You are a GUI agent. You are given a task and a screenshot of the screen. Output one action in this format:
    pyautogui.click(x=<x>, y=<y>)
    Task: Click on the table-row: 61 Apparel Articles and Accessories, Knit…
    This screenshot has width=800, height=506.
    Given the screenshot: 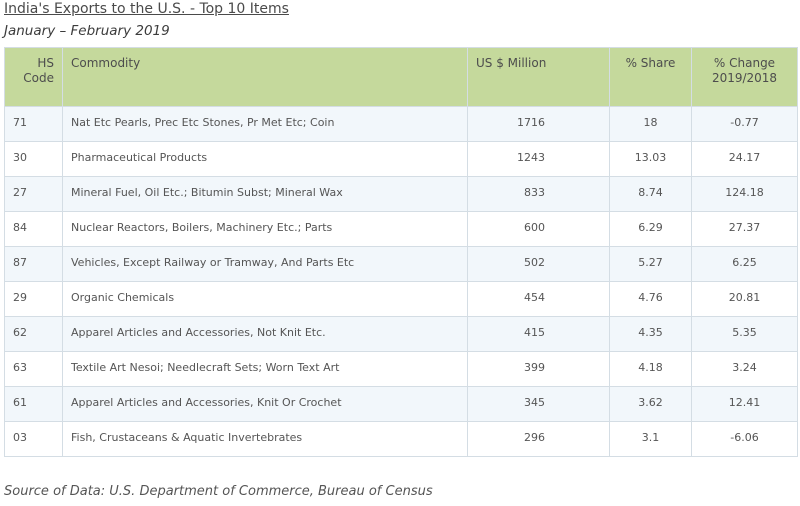 What is the action you would take?
    pyautogui.click(x=401, y=404)
    